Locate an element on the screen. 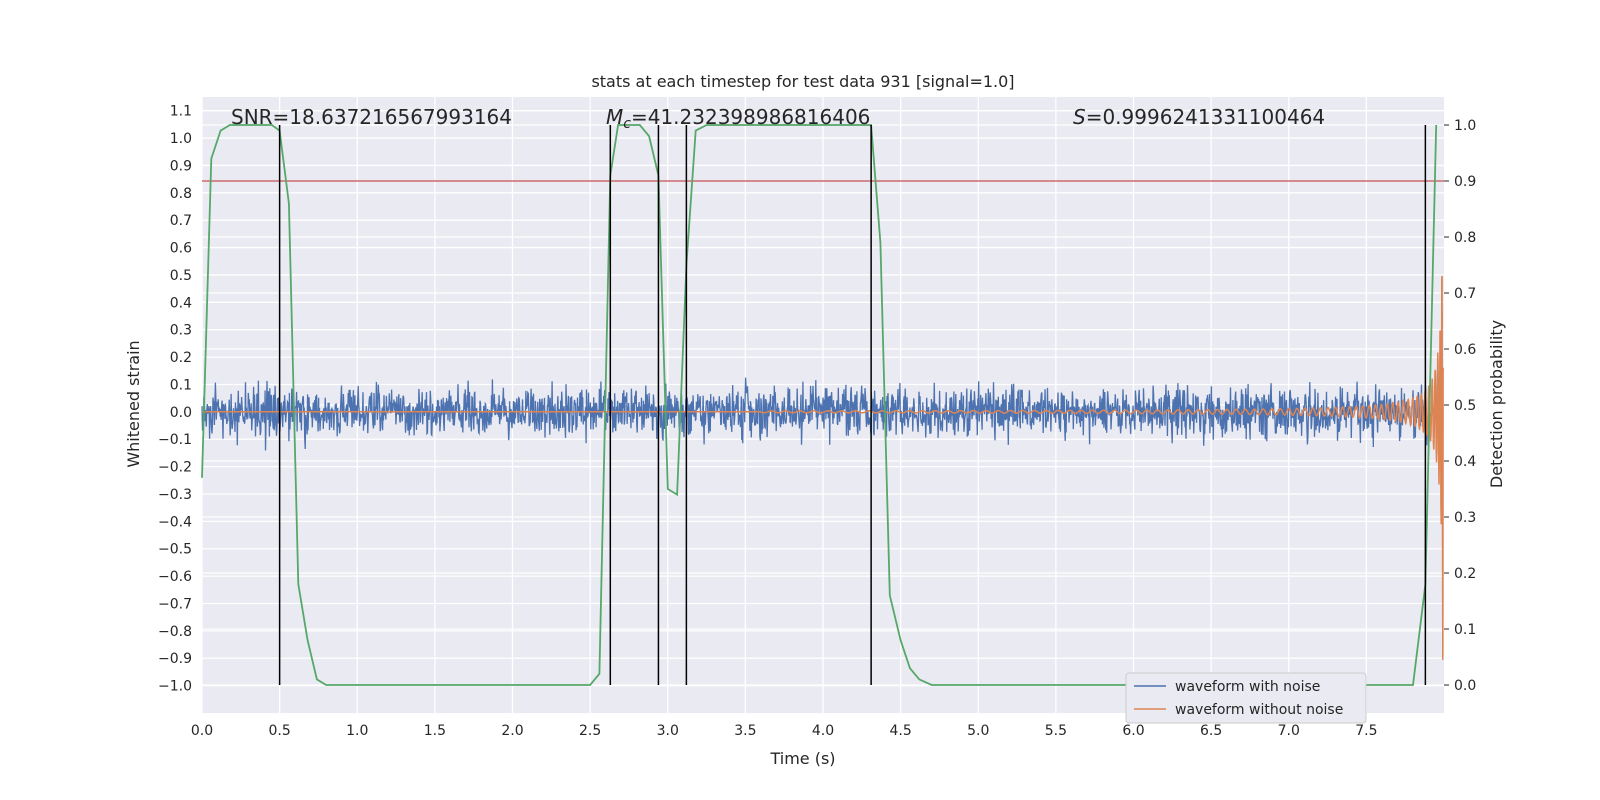 This screenshot has width=1600, height=800. y2-tick-label: 0.6 is located at coordinates (1465, 350).